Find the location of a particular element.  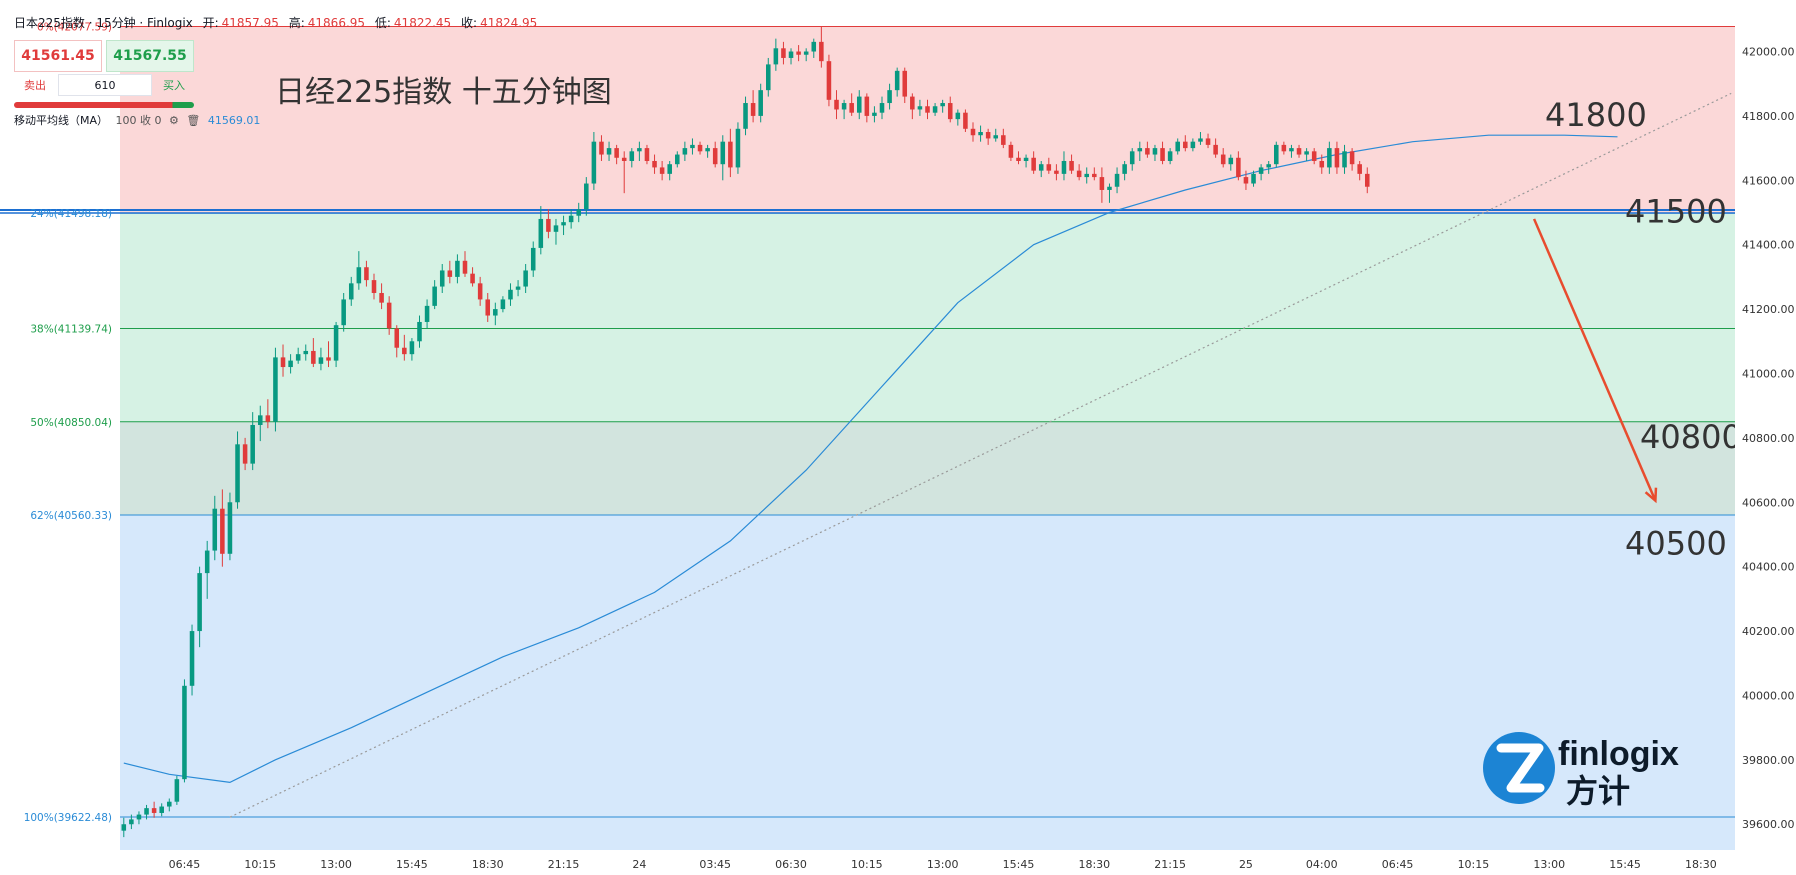

forecast-arrow is located at coordinates (1594, 360).